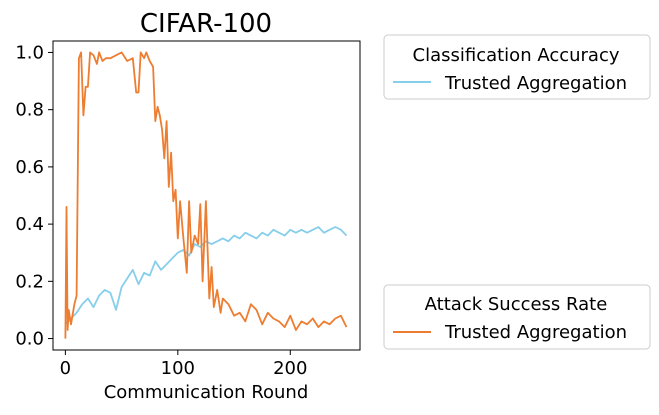 The image size is (659, 415). What do you see at coordinates (290, 368) in the screenshot?
I see `x-tick-label: 200` at bounding box center [290, 368].